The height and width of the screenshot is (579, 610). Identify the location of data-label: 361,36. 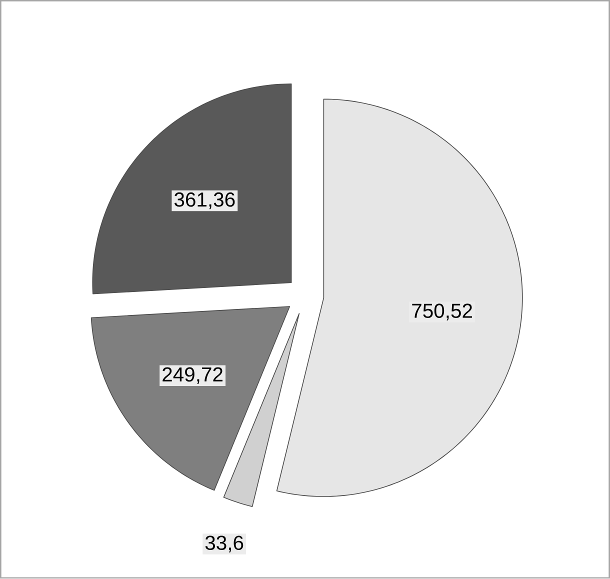
(204, 201).